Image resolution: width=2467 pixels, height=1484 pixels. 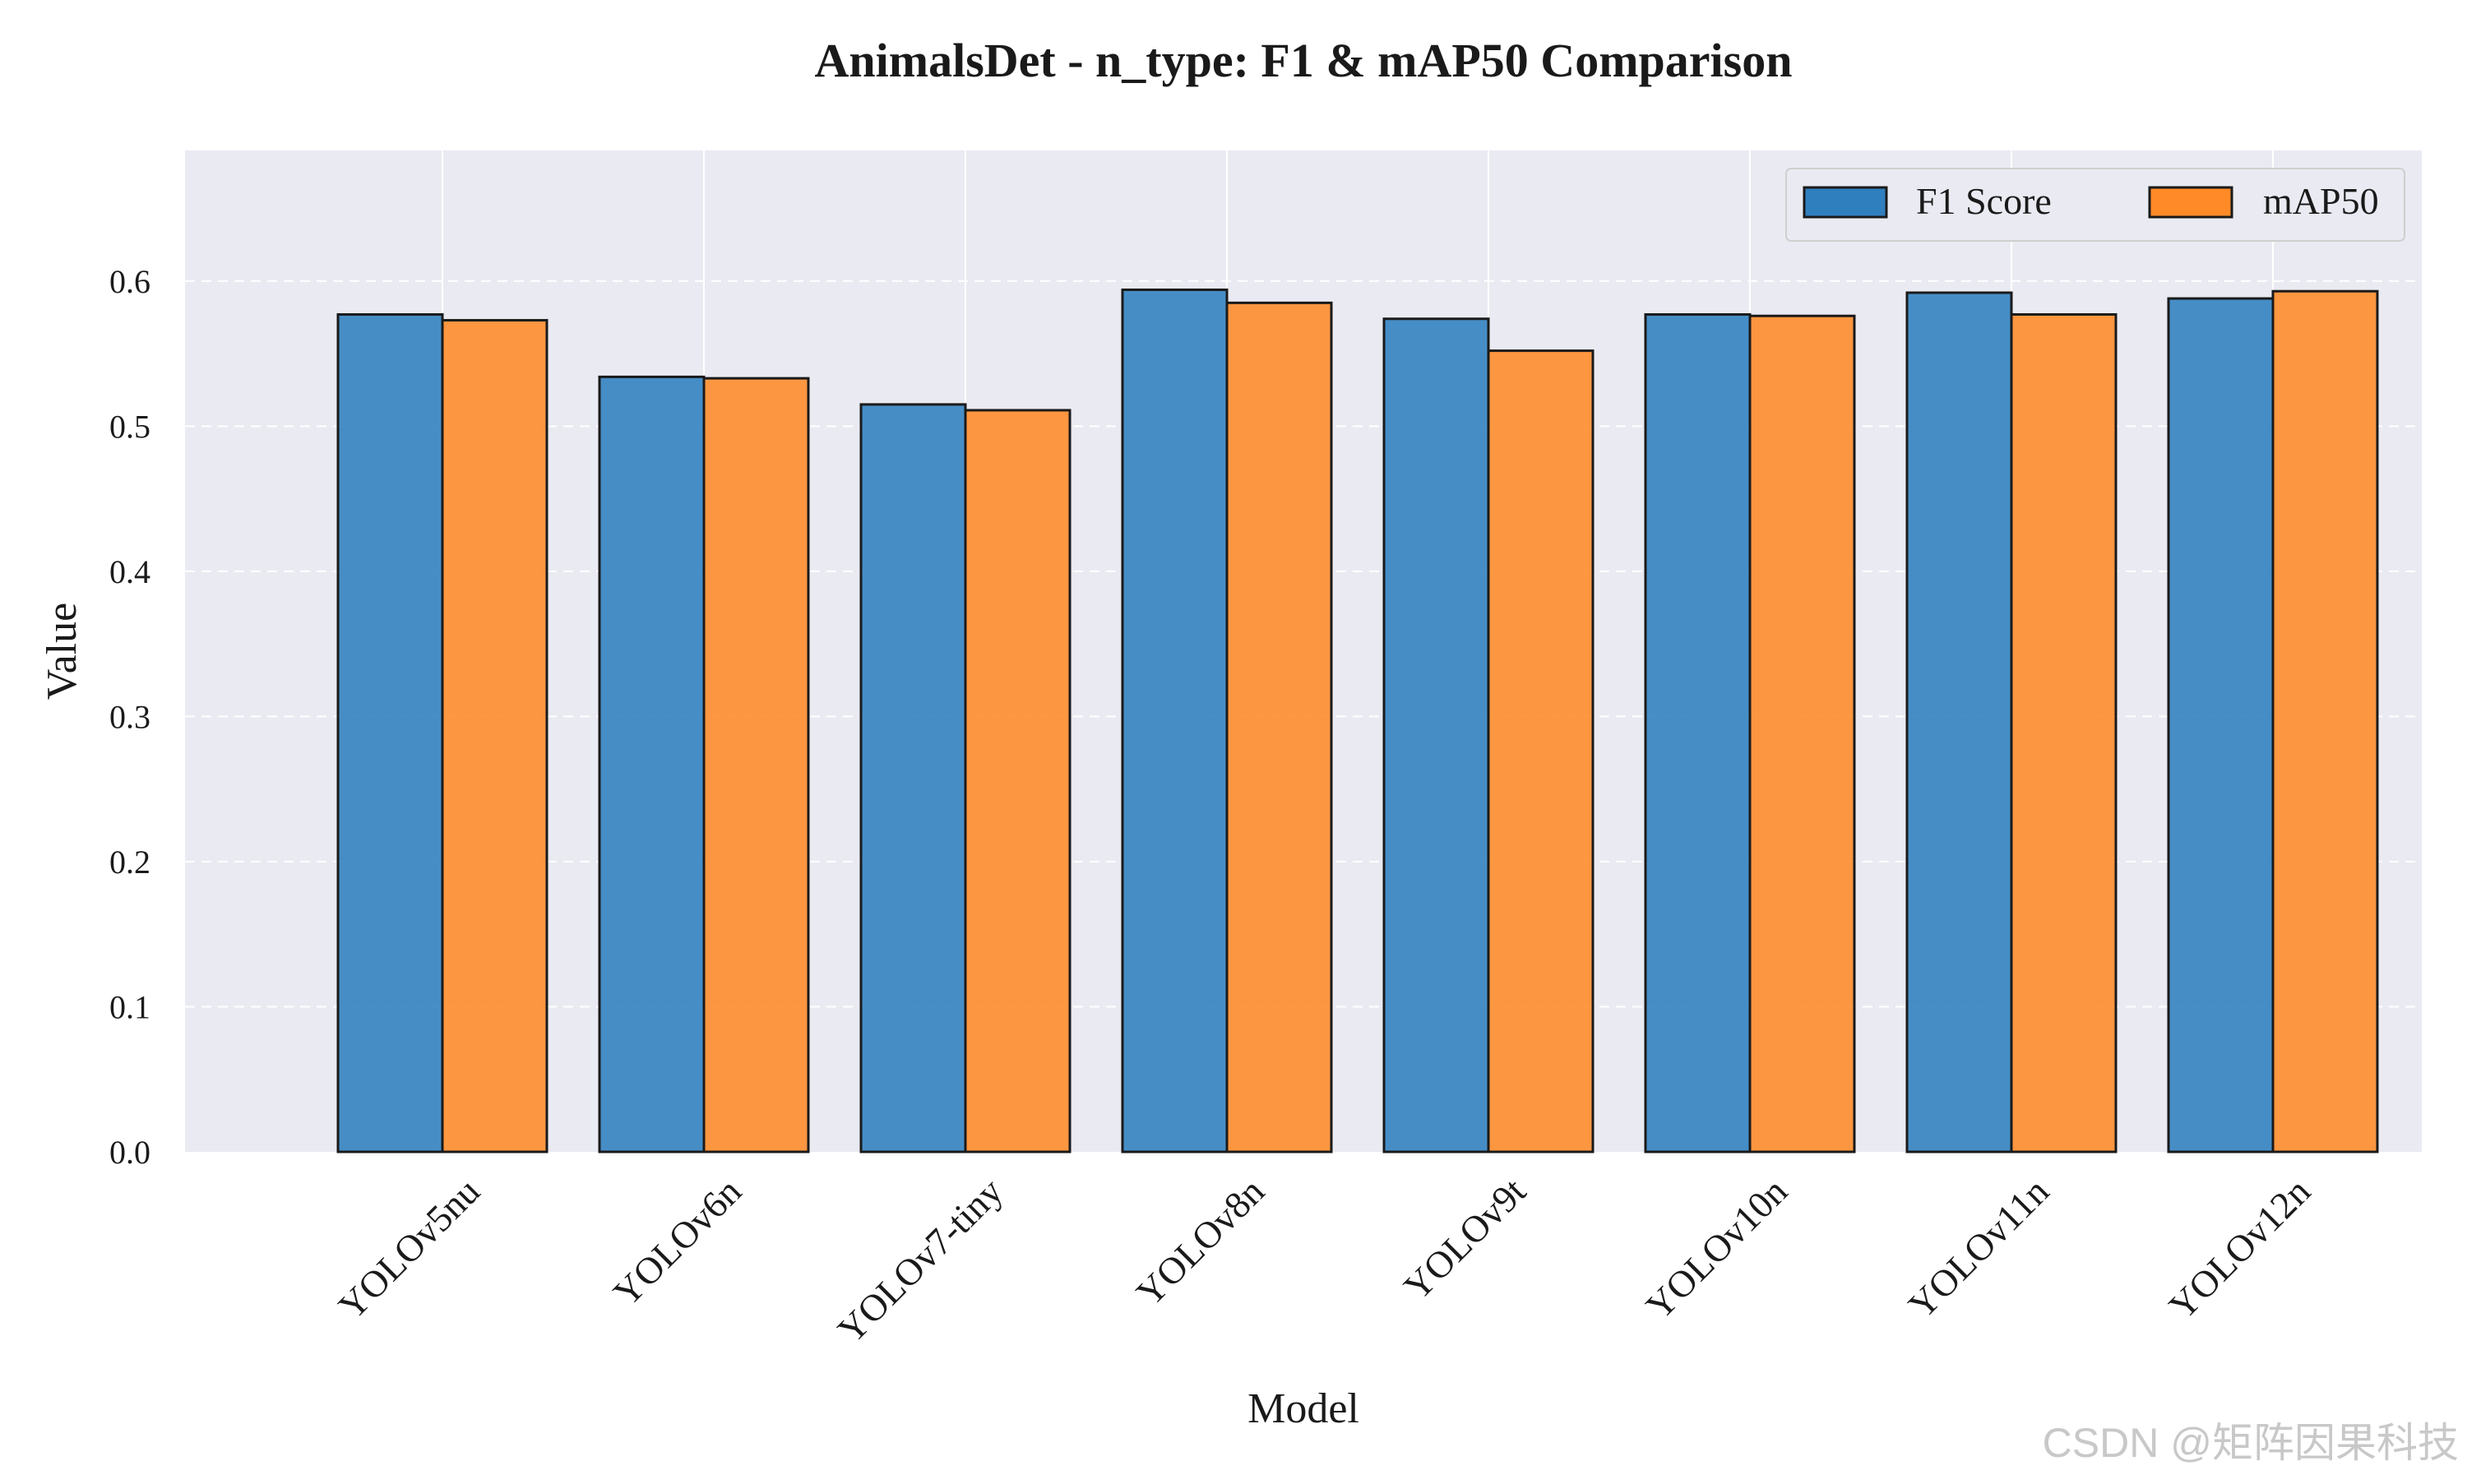 I want to click on x-tick-label-yolov12n: YOLOv12n, so click(x=2239, y=1249).